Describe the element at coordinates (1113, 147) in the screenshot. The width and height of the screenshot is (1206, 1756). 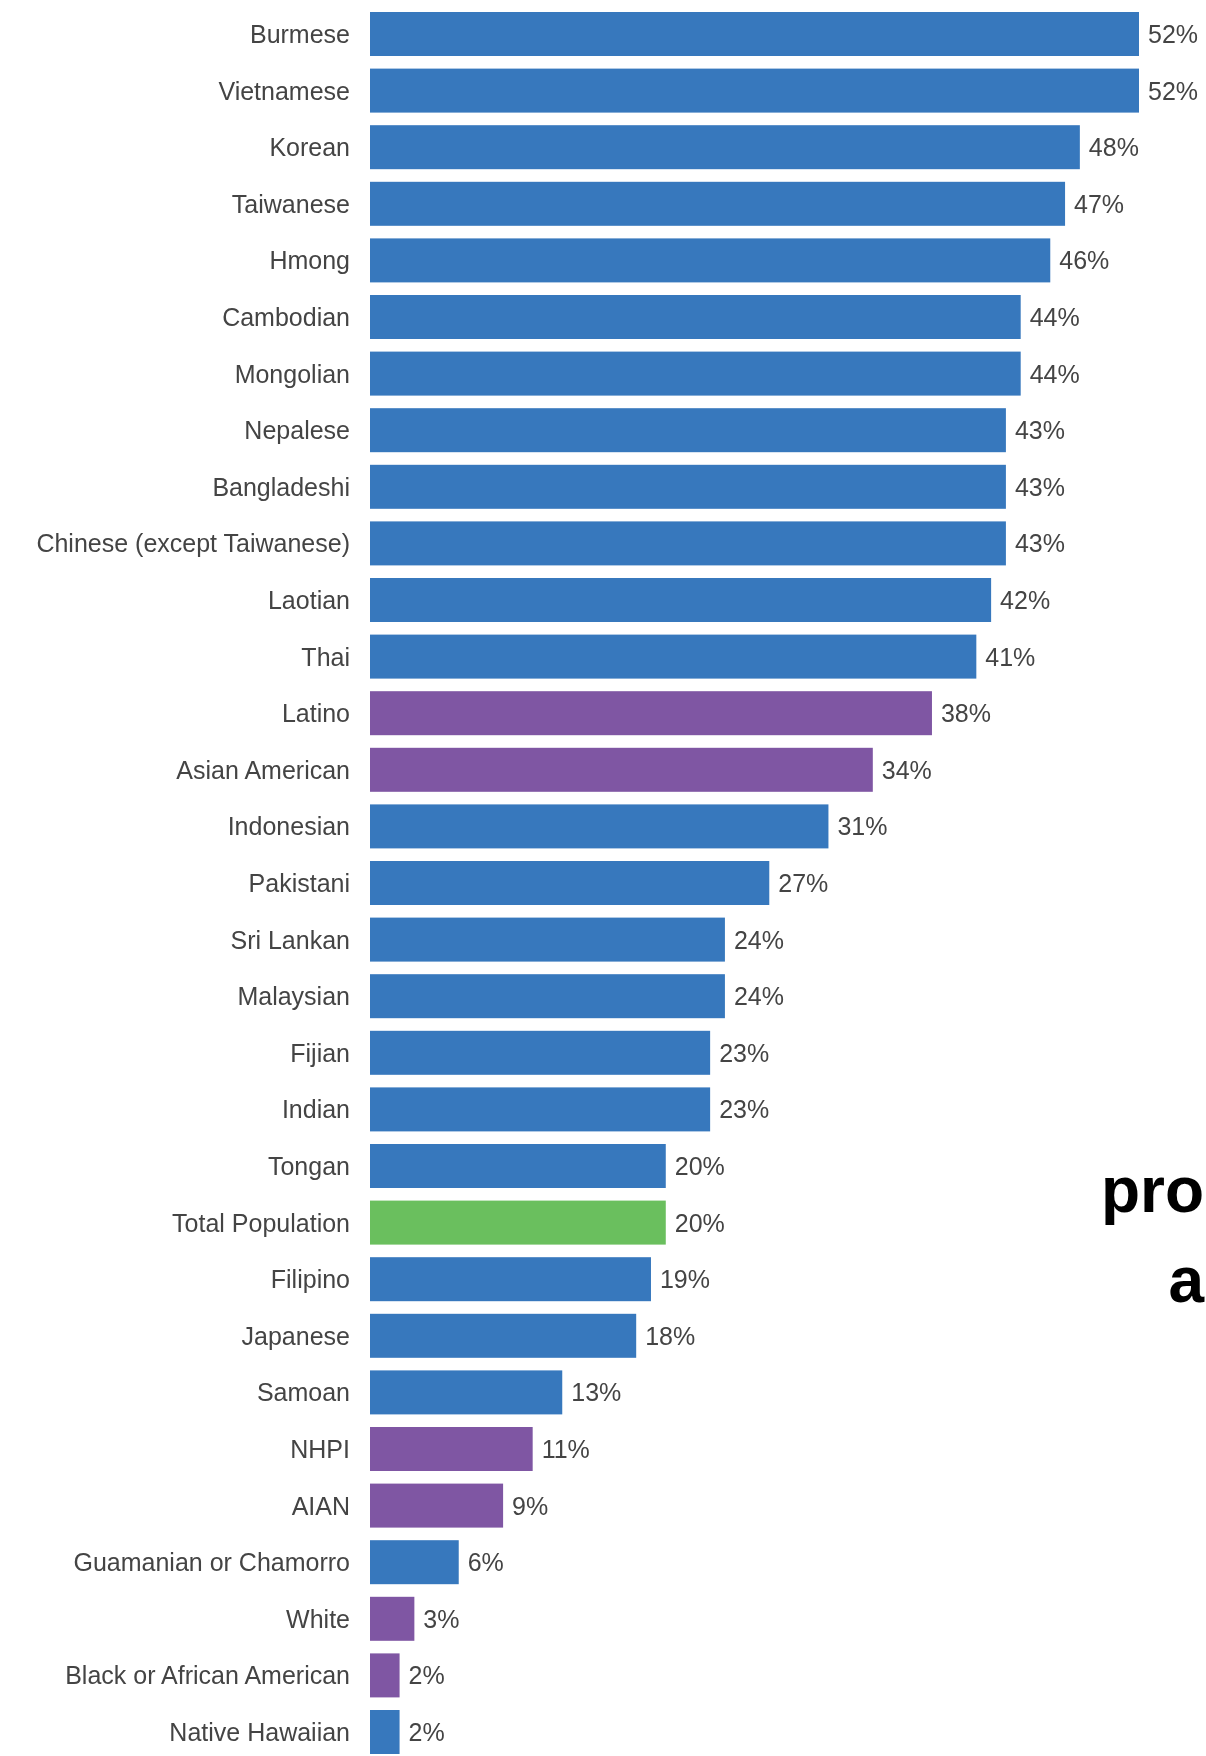
I see `data-label: 48%` at that location.